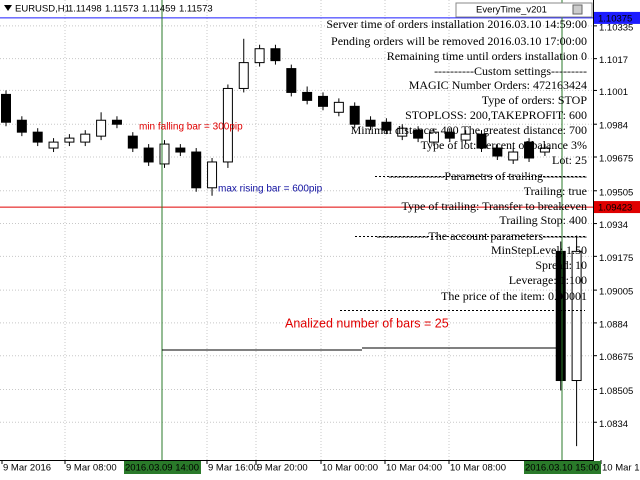 Image resolution: width=640 pixels, height=480 pixels. I want to click on y-tick-label: 1.0984, so click(613, 126).